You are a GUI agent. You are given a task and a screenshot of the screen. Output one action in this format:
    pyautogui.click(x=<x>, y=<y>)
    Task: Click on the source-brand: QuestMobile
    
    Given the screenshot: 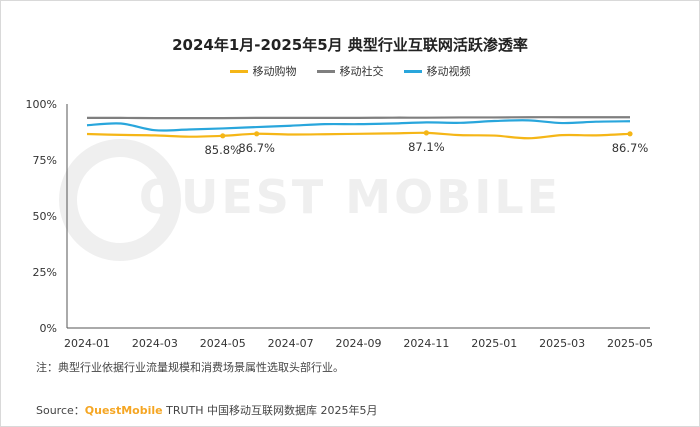 What is the action you would take?
    pyautogui.click(x=123, y=410)
    